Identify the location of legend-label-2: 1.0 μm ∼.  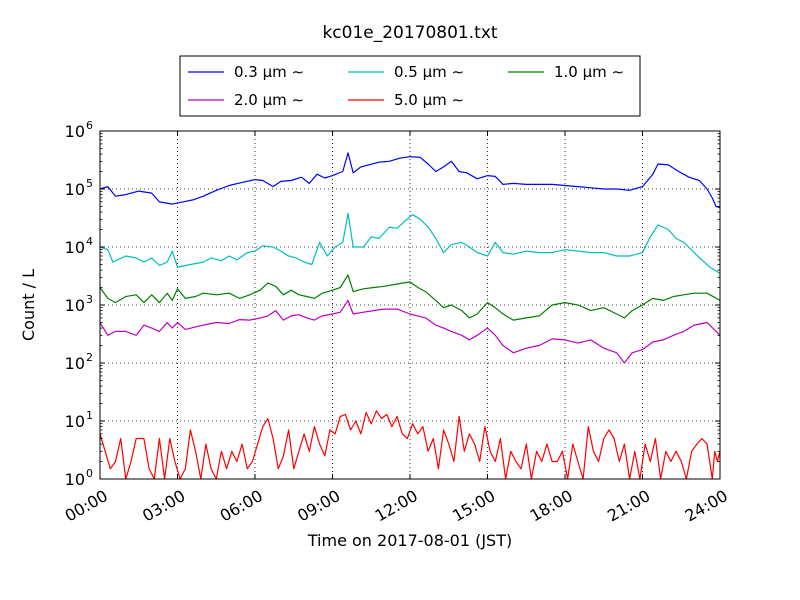
(589, 72).